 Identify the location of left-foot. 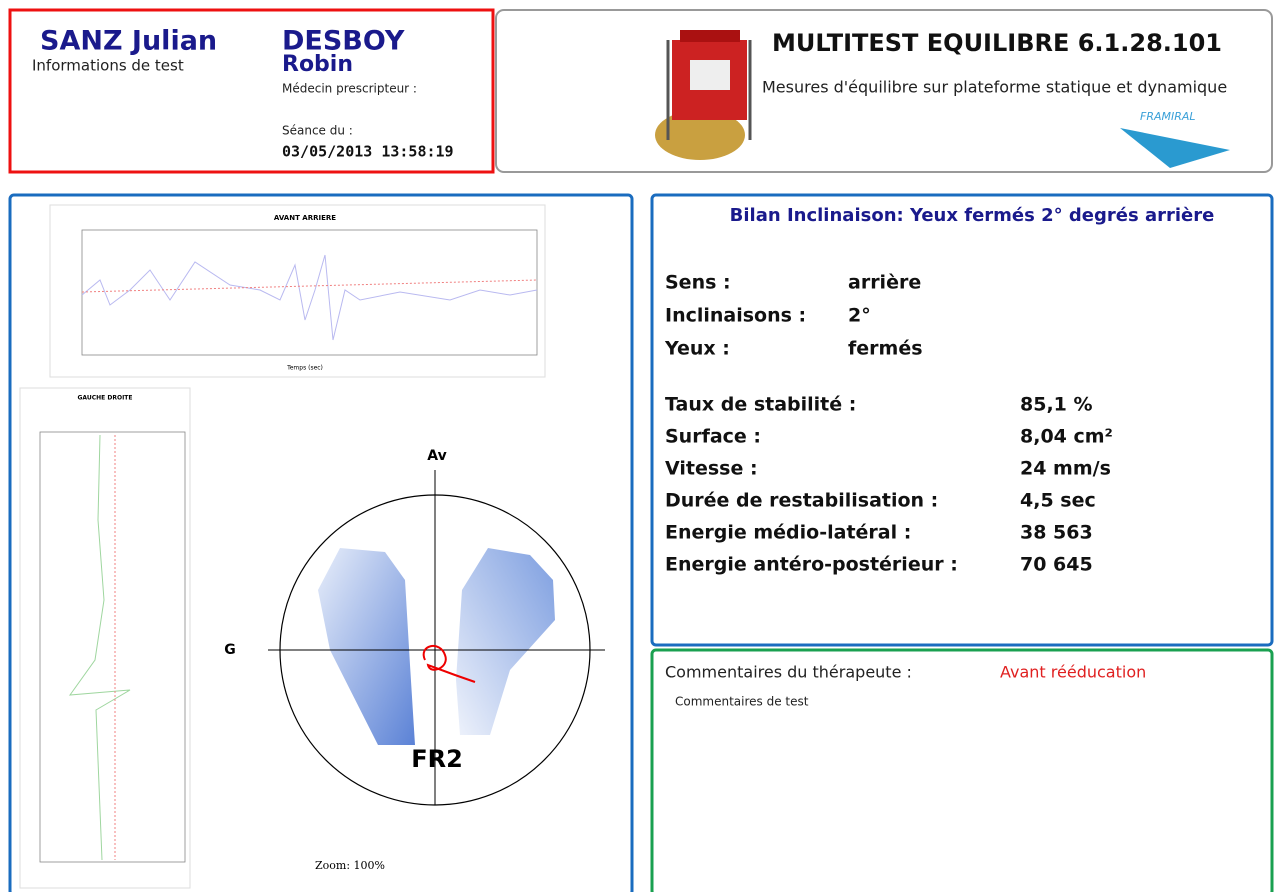
(366, 646).